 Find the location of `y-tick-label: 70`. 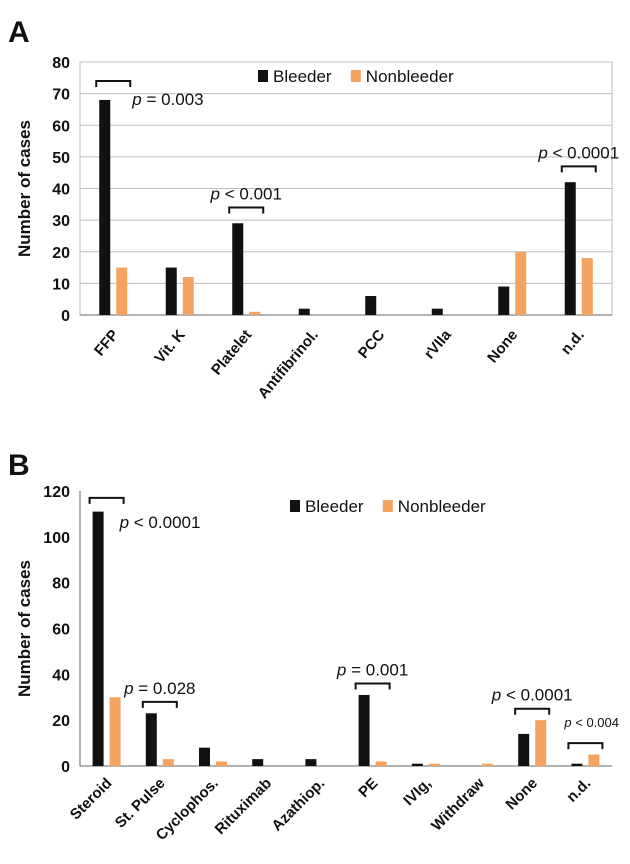

y-tick-label: 70 is located at coordinates (61, 95).